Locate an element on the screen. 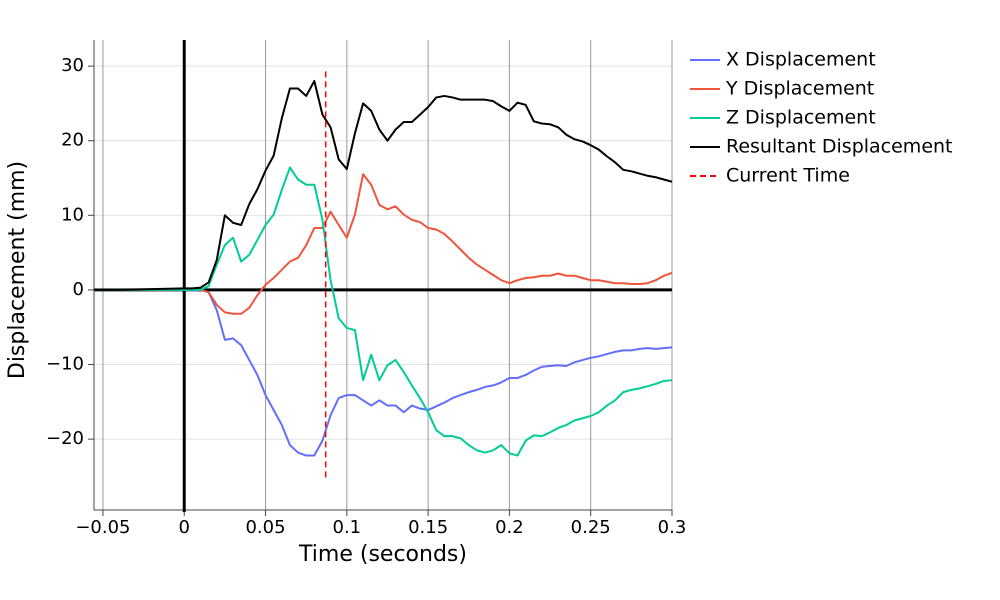 The height and width of the screenshot is (600, 1000). y-tick-label: 10 is located at coordinates (72, 214).